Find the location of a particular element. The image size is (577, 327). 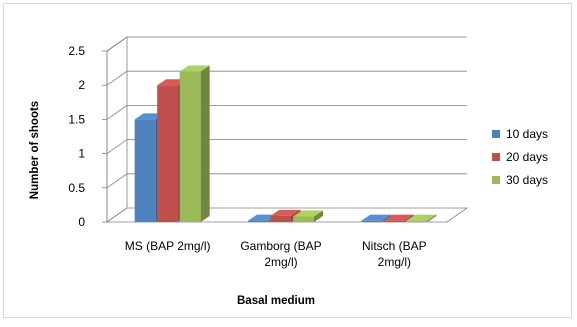

legend: 10 days 20 days 30 days is located at coordinates (520, 157).